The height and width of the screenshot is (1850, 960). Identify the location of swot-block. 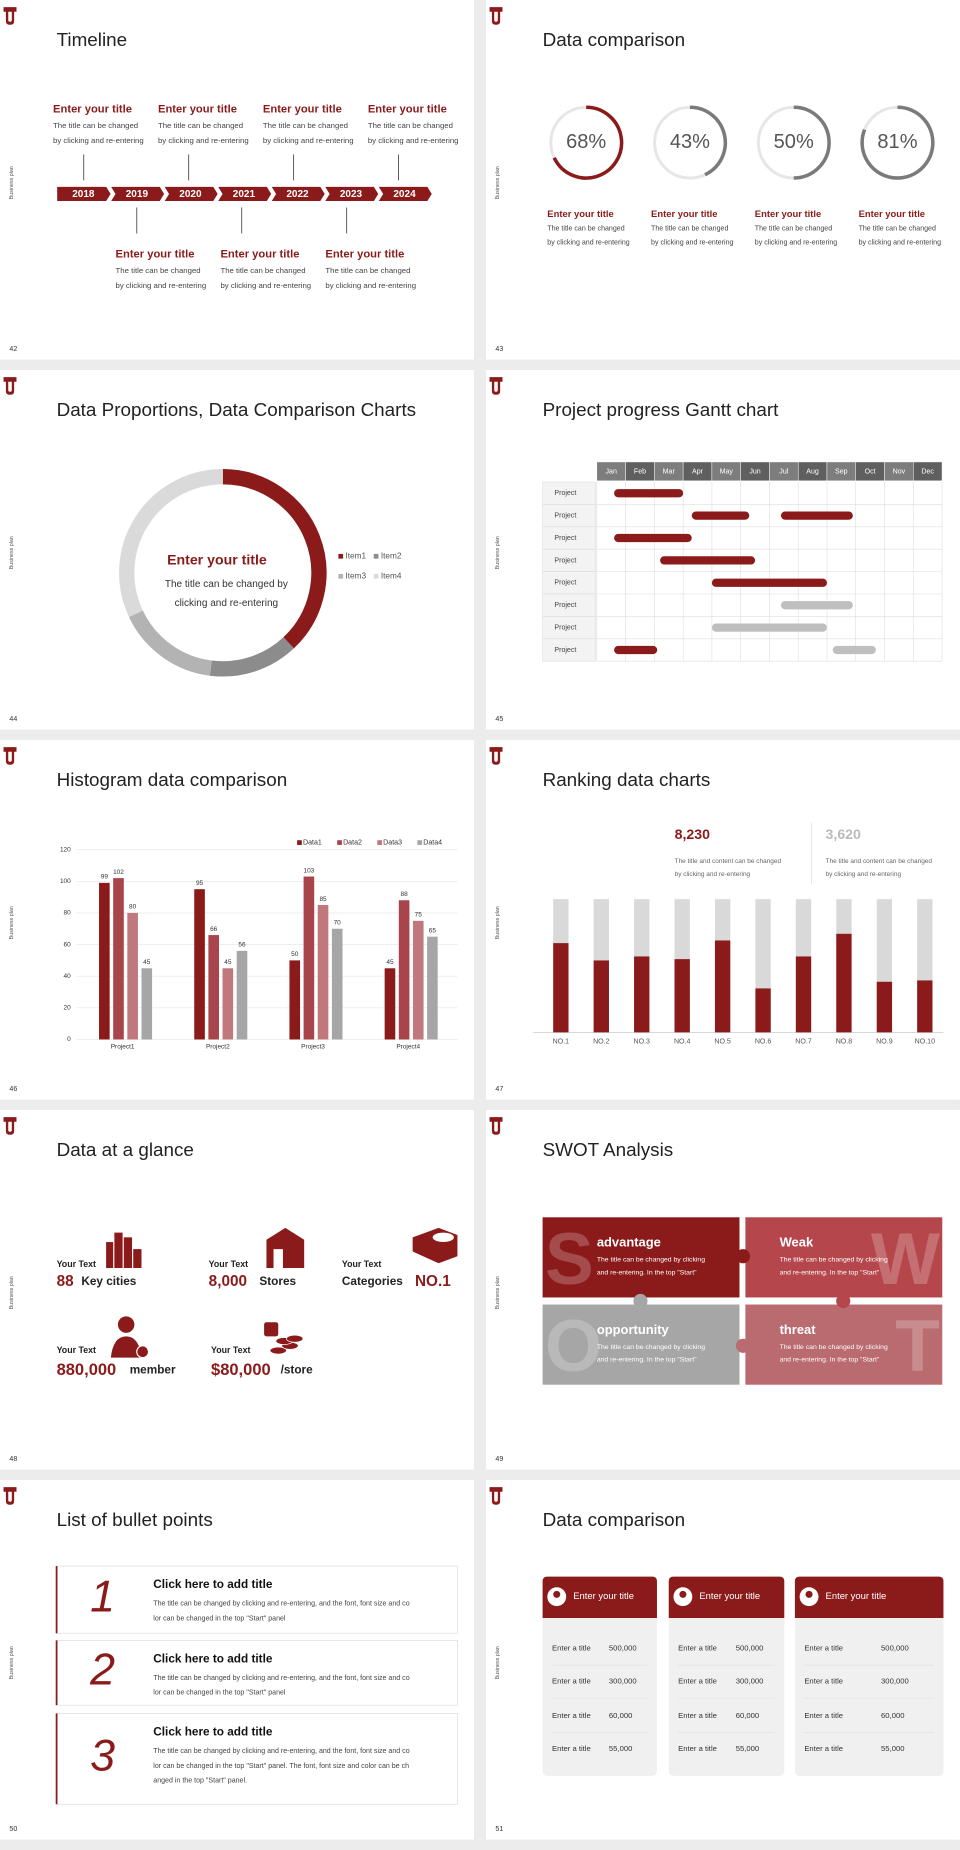
(641, 1257).